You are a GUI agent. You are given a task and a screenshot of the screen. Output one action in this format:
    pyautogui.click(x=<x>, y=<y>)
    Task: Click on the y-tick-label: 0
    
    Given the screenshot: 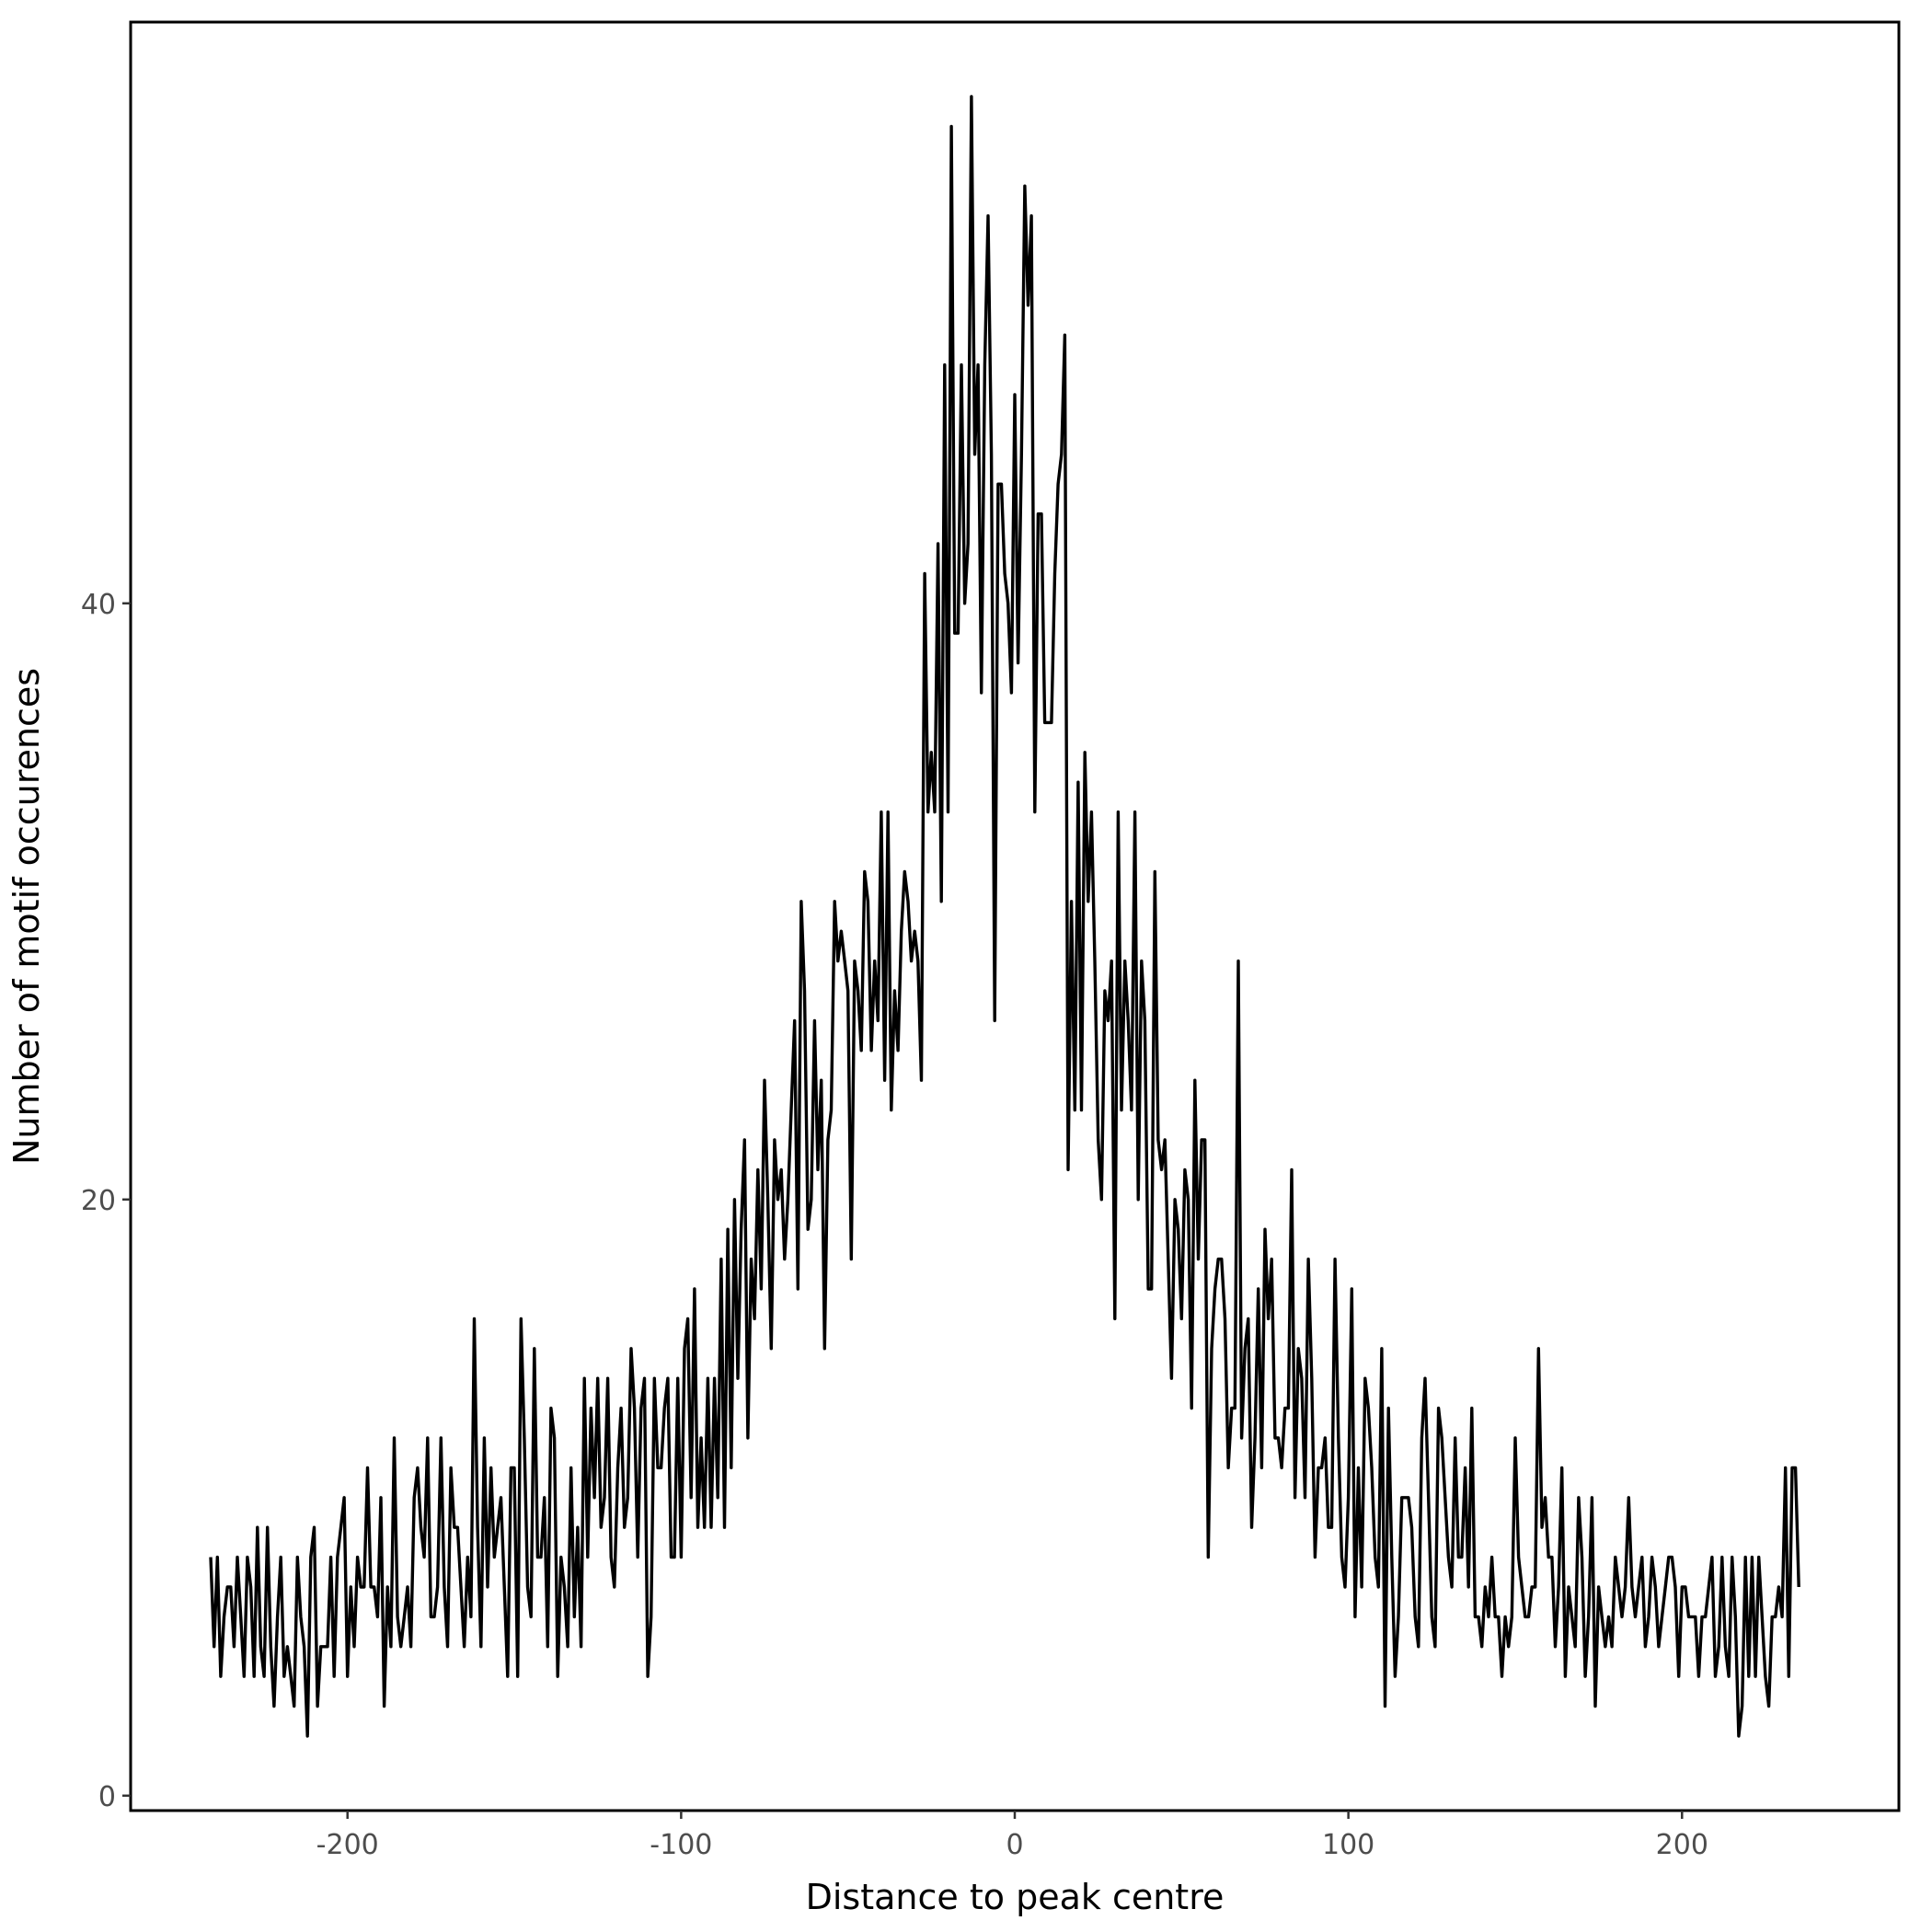 What is the action you would take?
    pyautogui.click(x=107, y=1797)
    